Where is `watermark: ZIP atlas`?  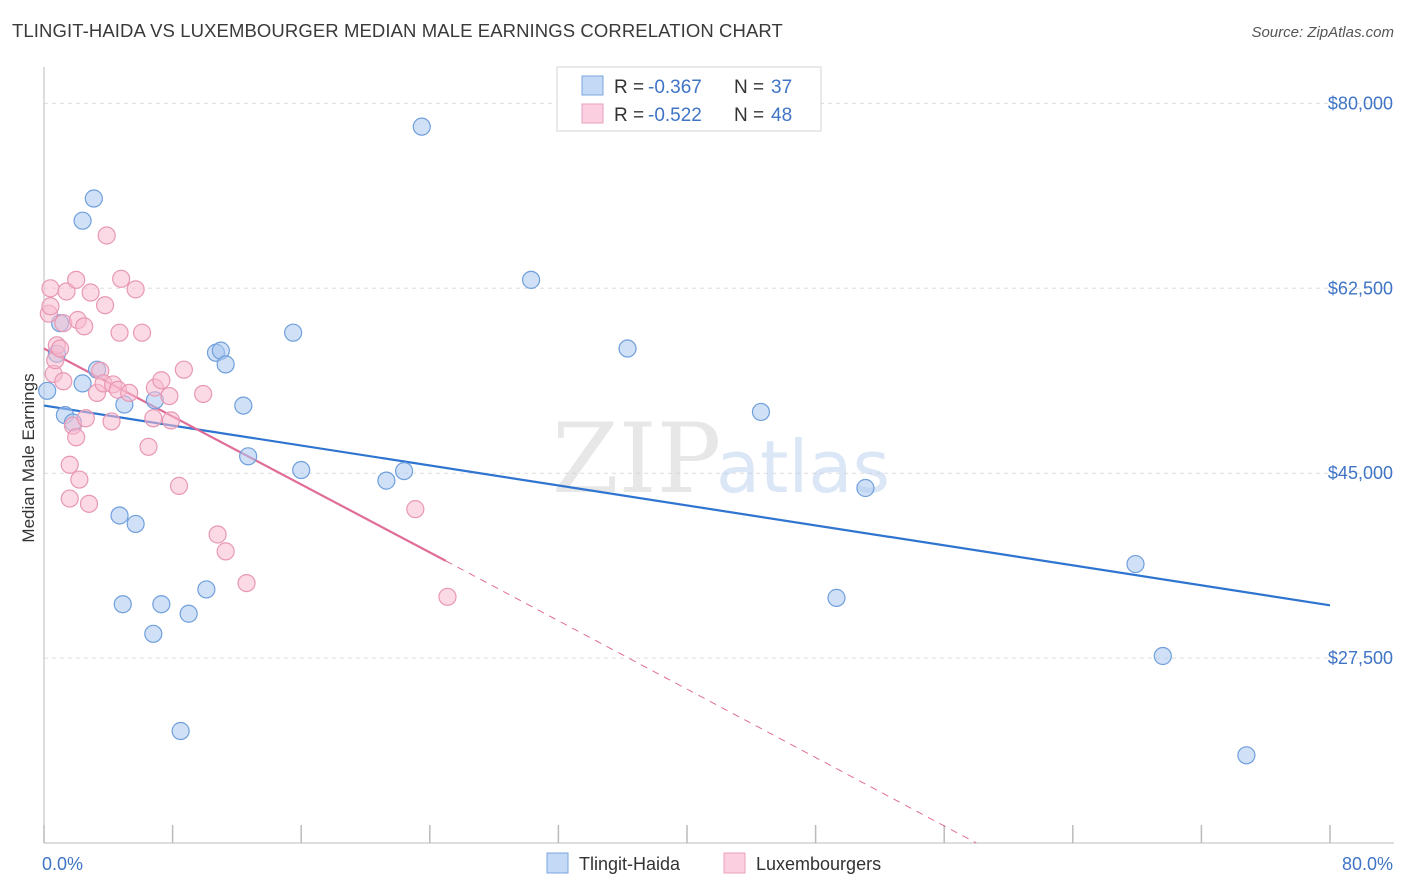
watermark: ZIP atlas is located at coordinates (721, 459).